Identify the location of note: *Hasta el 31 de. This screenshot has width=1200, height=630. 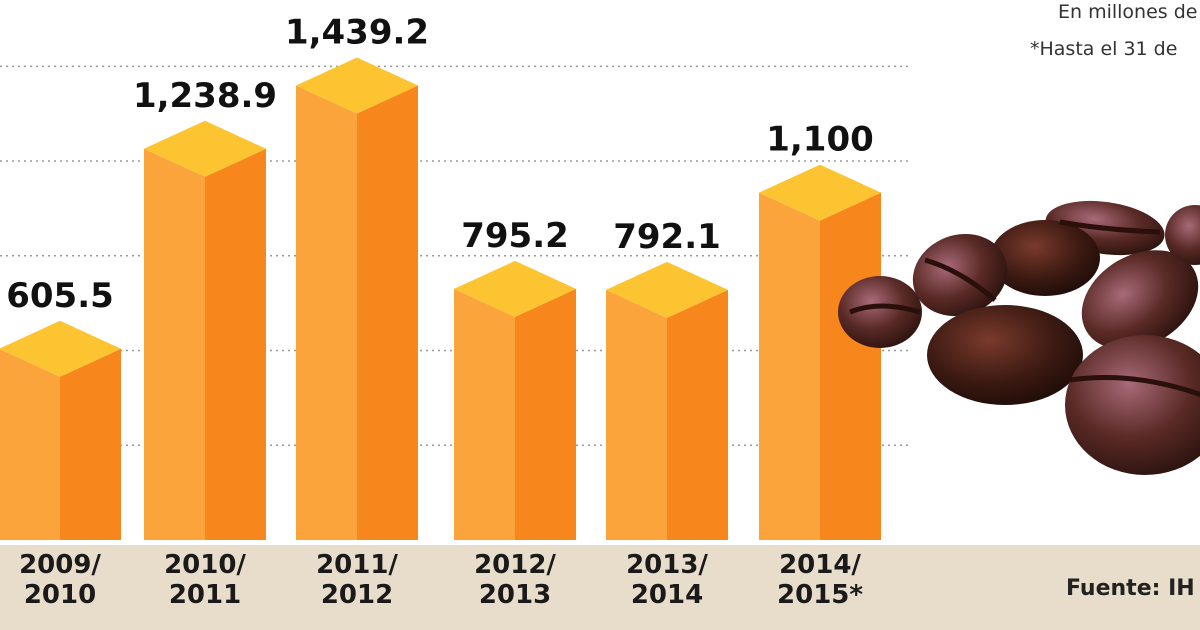
(1103, 49).